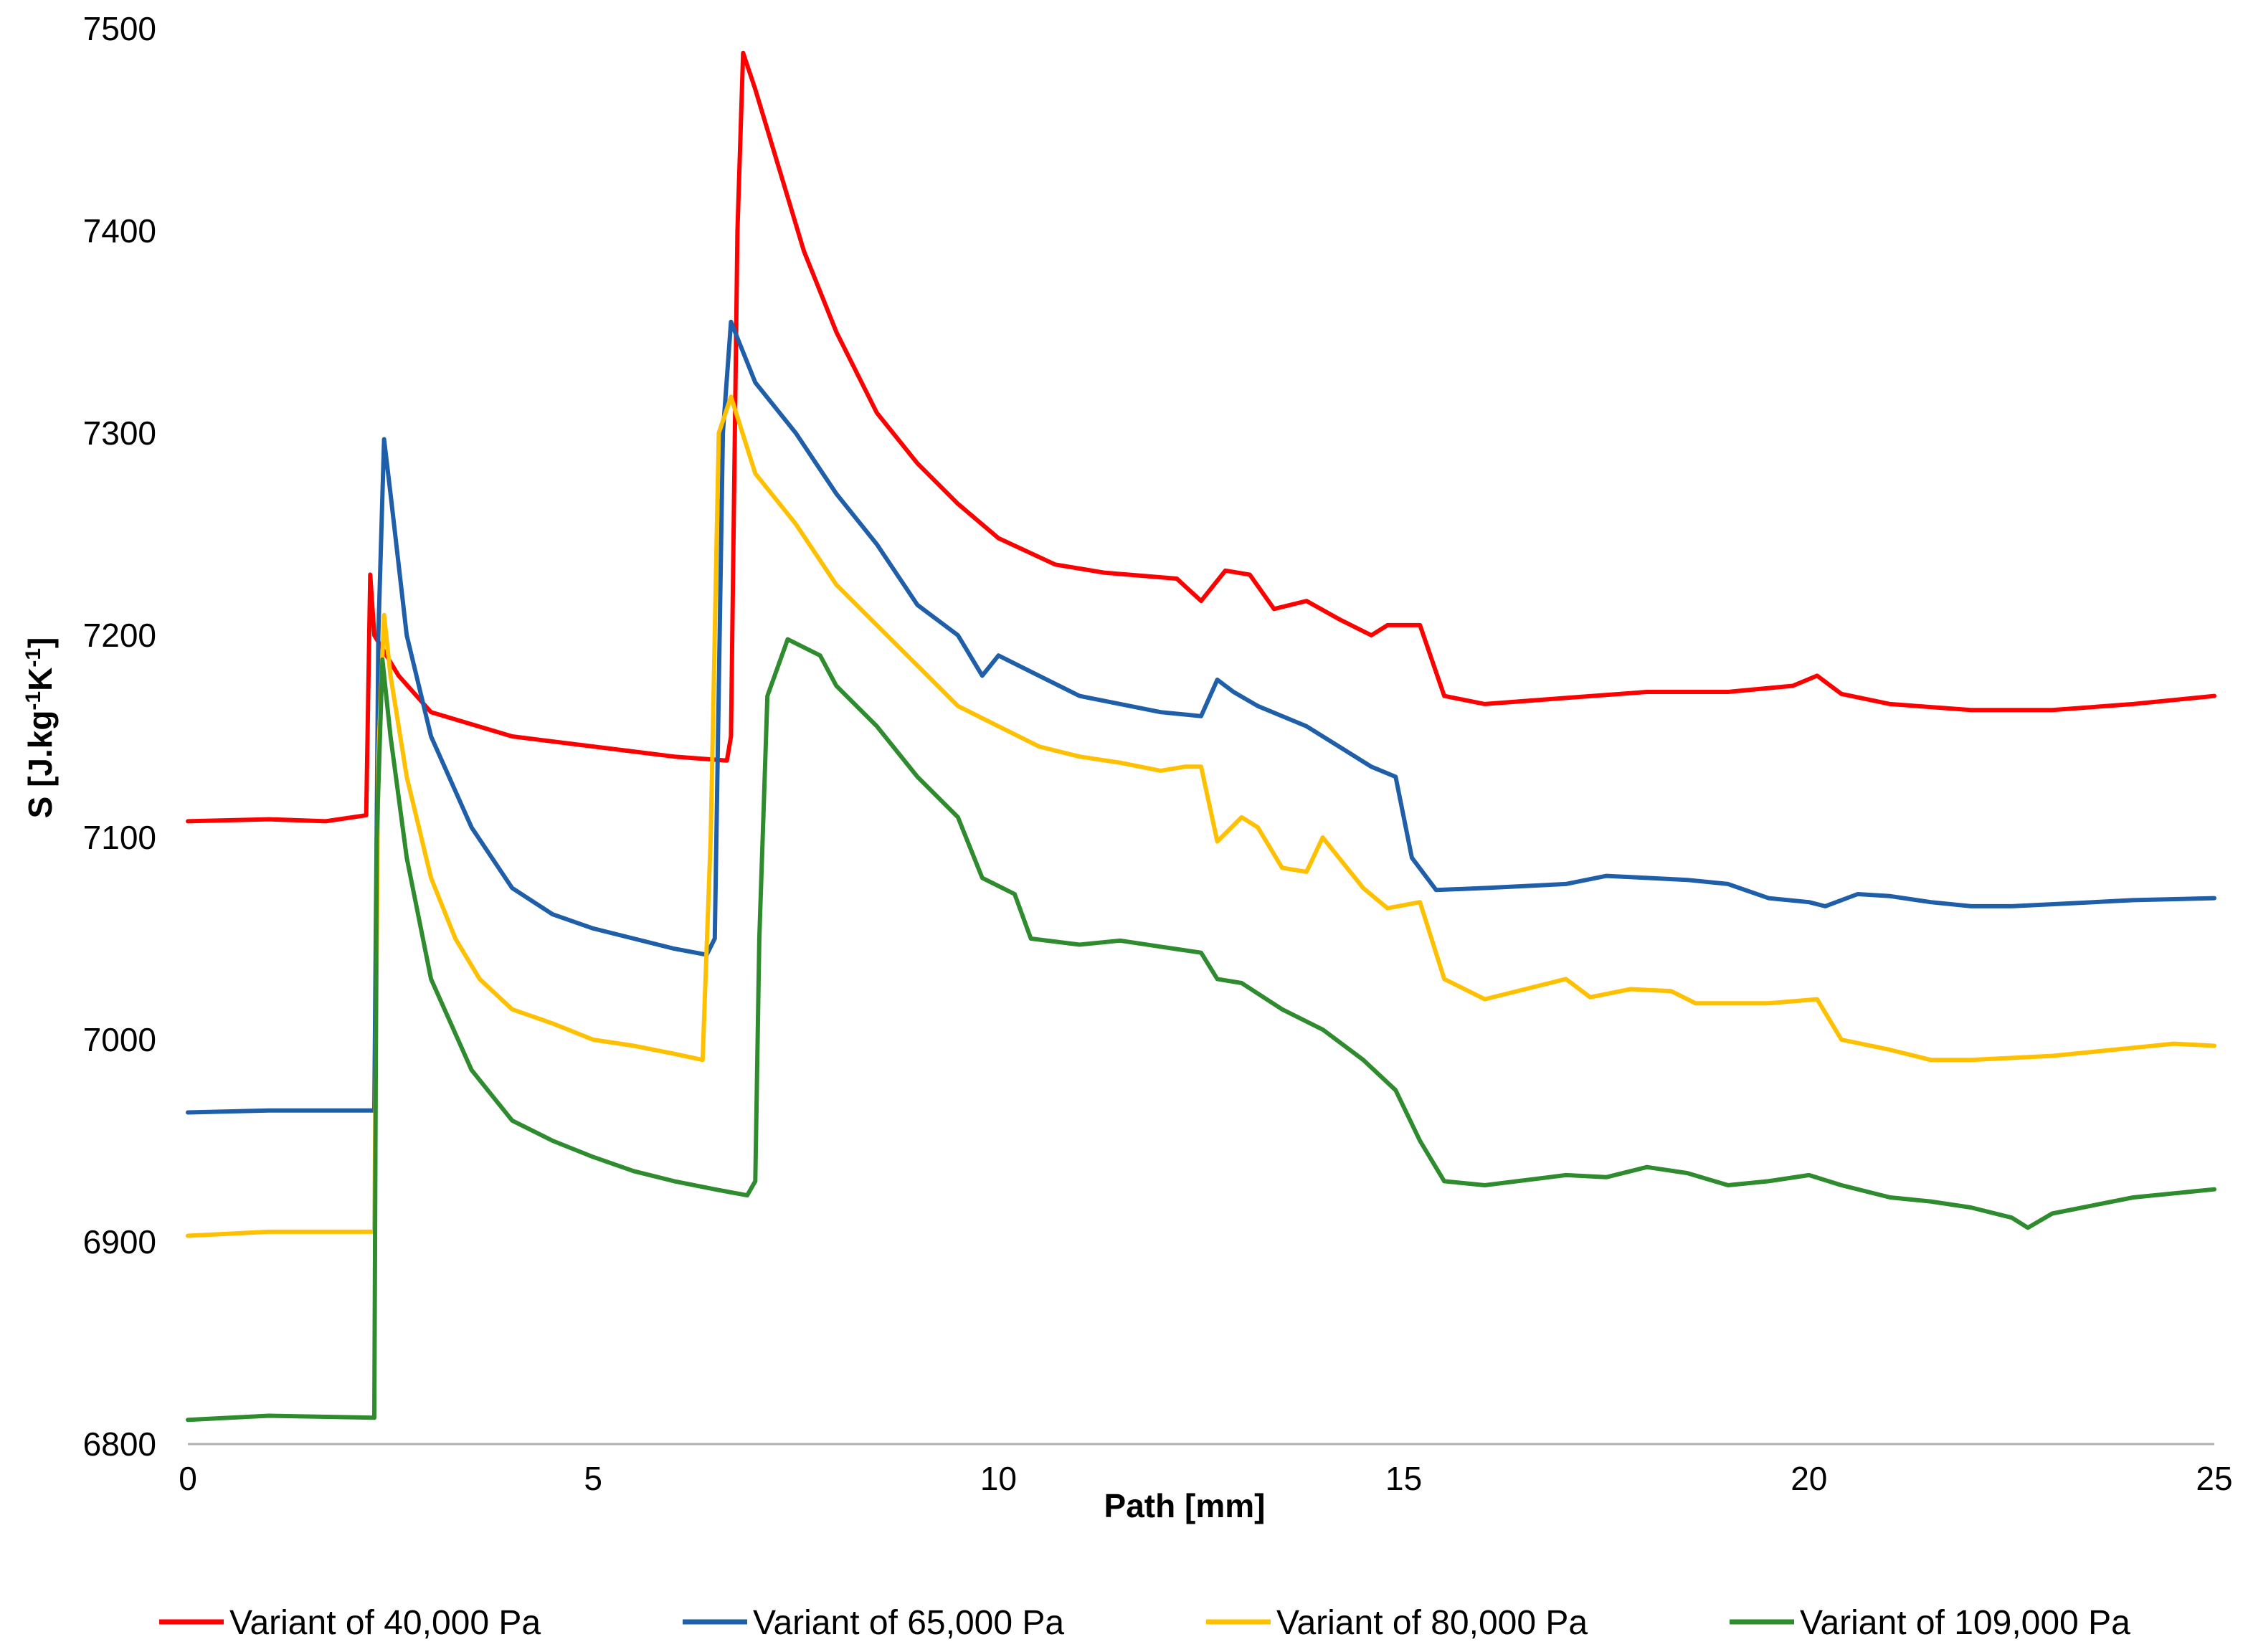 This screenshot has width=2243, height=1652. What do you see at coordinates (119, 433) in the screenshot?
I see `y-tick-label: 7300` at bounding box center [119, 433].